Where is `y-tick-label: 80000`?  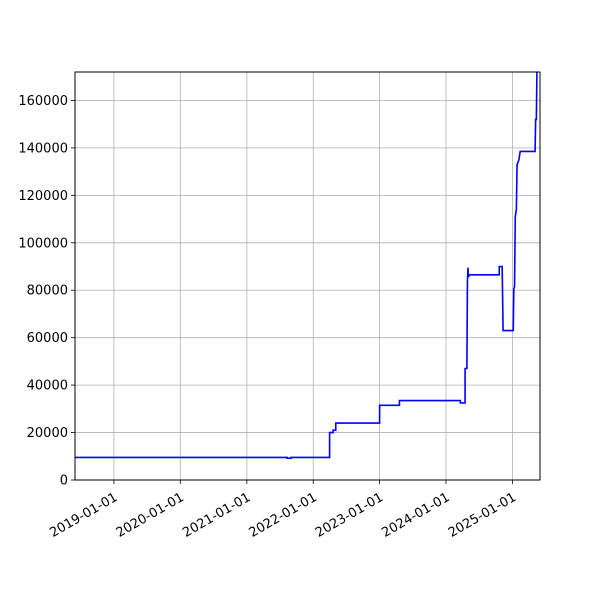
y-tick-label: 80000 is located at coordinates (47, 291).